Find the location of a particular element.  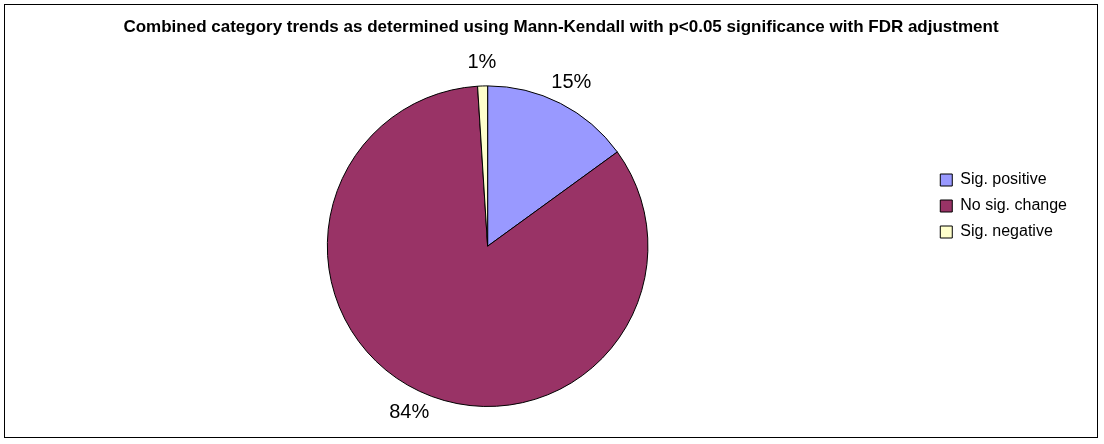

chart-title: Combined category trends as determined using Mann-Kendall with p<0.05 significance with FDR adjustment is located at coordinates (561, 26).